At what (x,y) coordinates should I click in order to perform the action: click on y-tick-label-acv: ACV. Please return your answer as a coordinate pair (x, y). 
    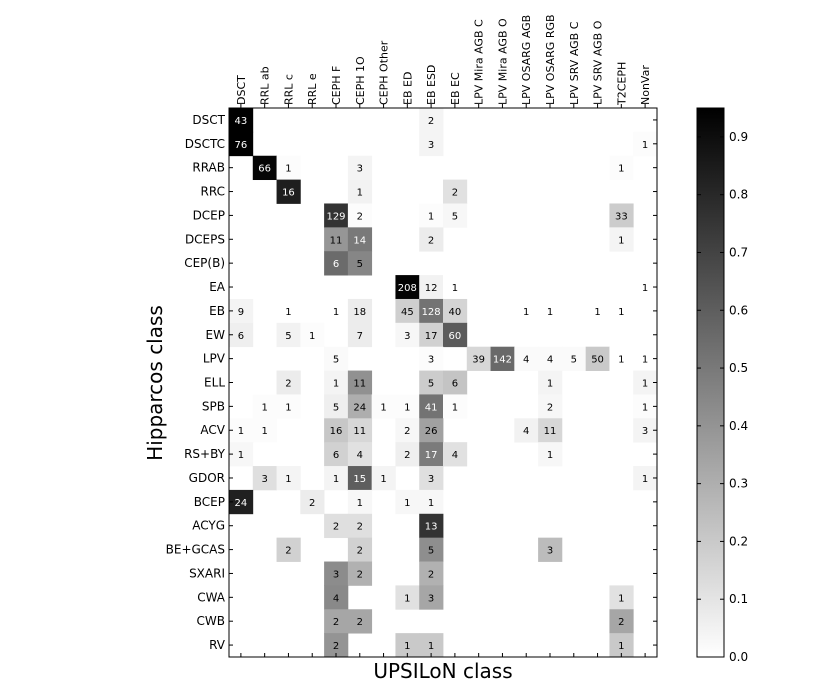
    Looking at the image, I should click on (212, 430).